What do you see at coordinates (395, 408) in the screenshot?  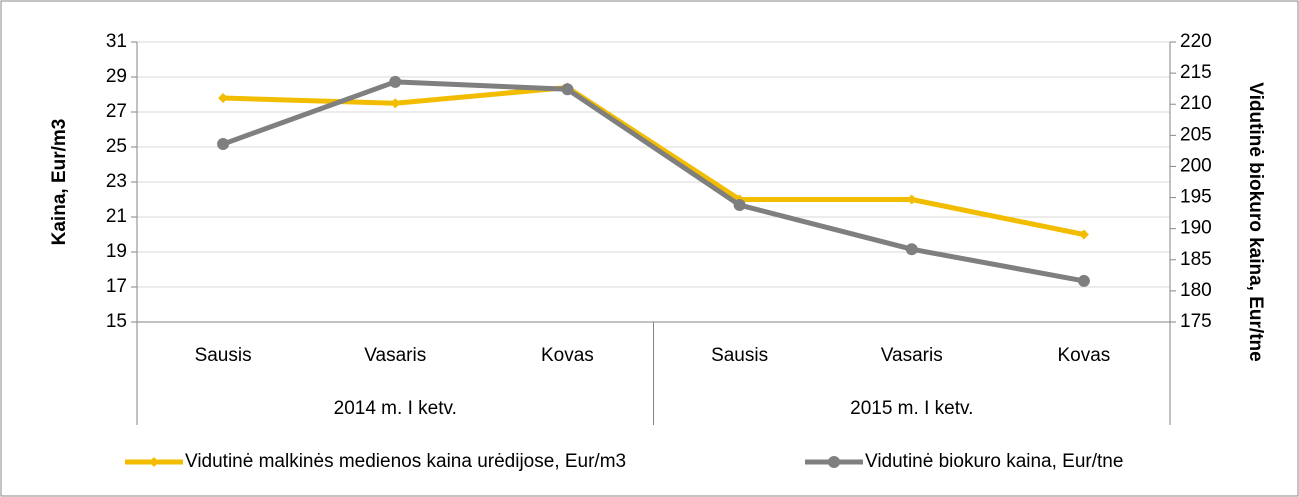 I see `group-label: 2014 m. I ketv.` at bounding box center [395, 408].